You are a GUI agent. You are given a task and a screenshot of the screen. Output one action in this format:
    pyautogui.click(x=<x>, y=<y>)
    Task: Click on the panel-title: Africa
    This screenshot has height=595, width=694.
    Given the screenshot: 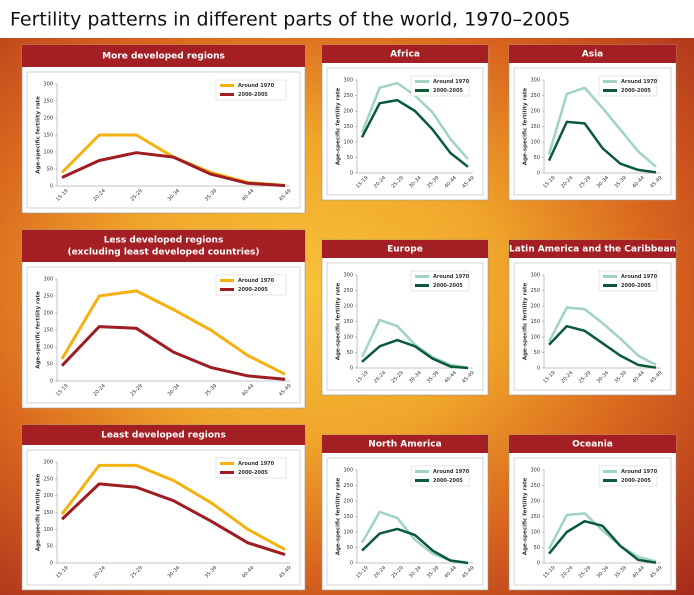 What is the action you would take?
    pyautogui.click(x=405, y=55)
    